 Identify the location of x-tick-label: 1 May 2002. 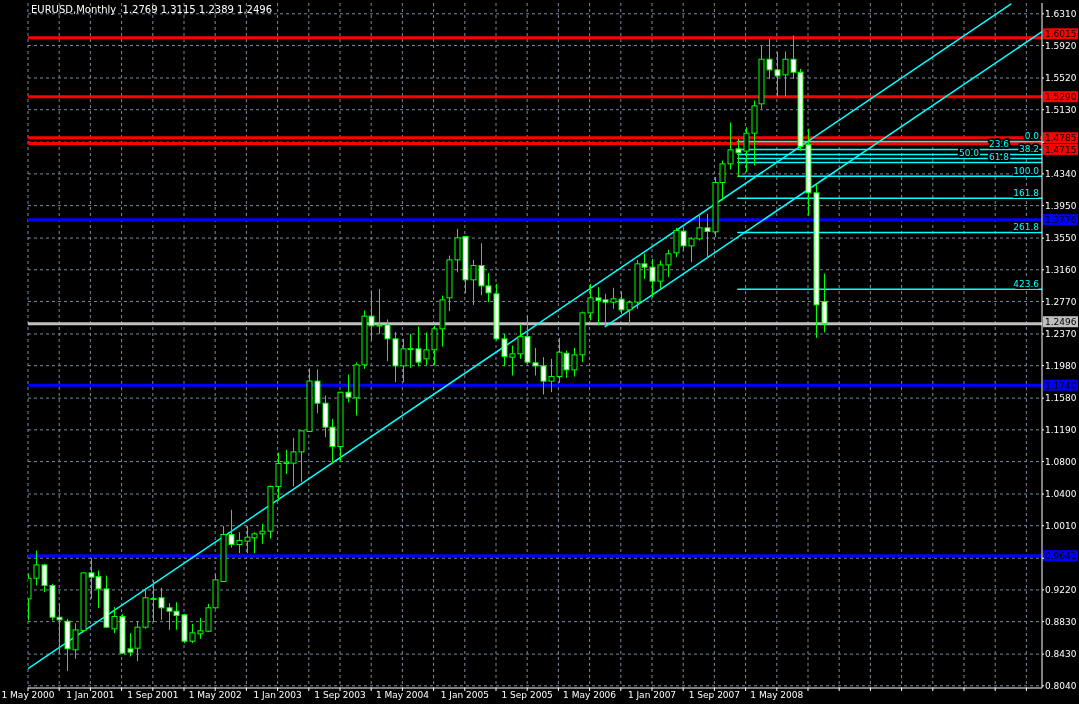
(215, 695).